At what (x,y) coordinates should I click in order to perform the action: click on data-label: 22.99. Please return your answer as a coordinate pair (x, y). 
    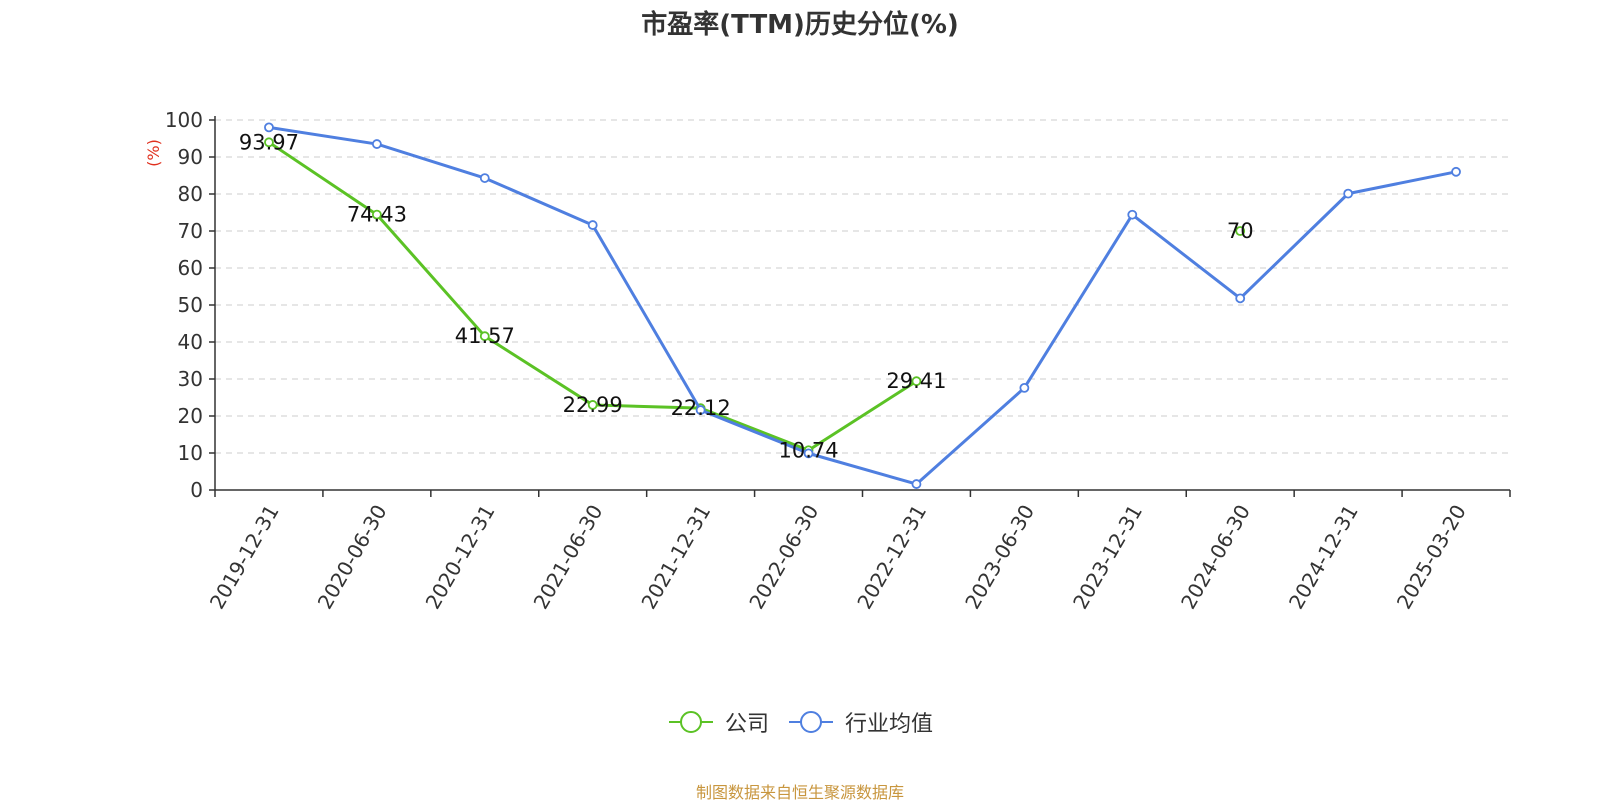
    Looking at the image, I should click on (593, 405).